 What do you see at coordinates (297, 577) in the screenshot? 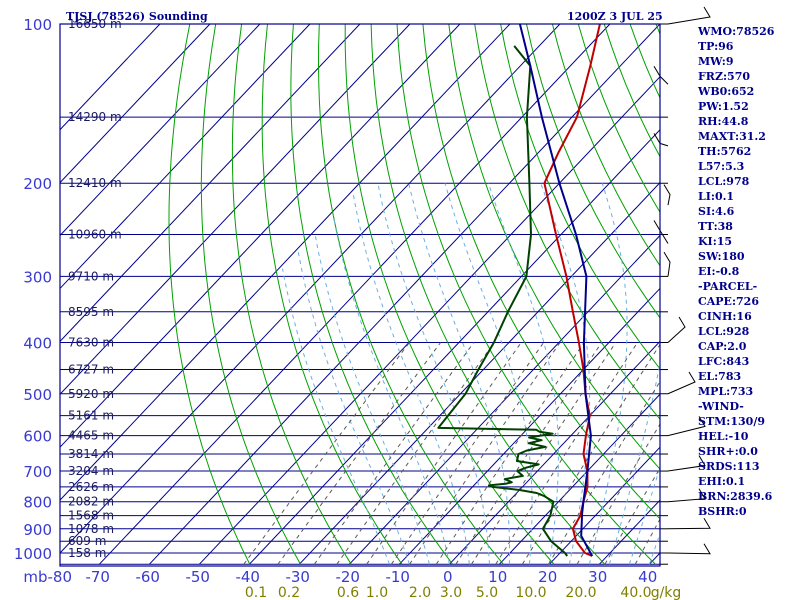
I see `temperature-label: -30` at bounding box center [297, 577].